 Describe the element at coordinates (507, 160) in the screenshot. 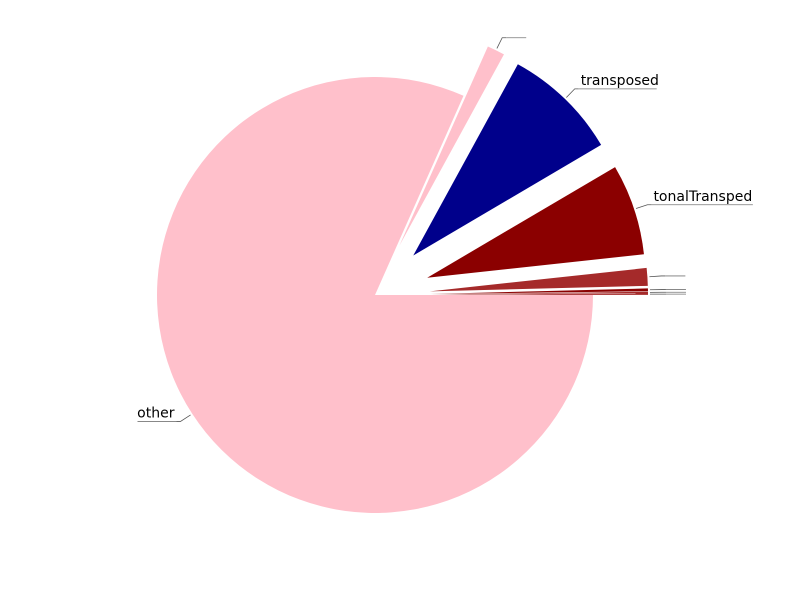

I see `pie-slice-transposed` at that location.